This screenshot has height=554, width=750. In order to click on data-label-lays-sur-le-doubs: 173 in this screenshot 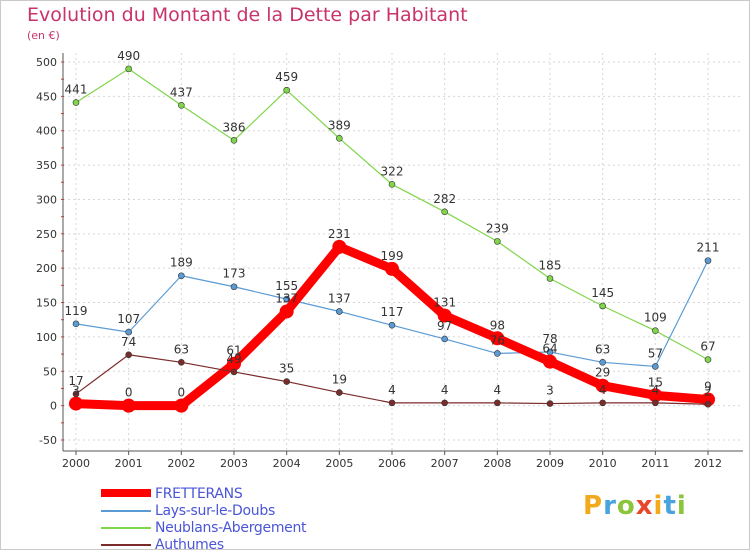, I will do `click(234, 274)`.